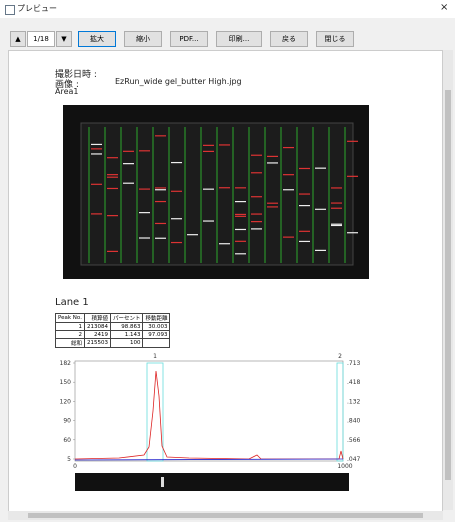 The height and width of the screenshot is (522, 455). What do you see at coordinates (227, 9) in the screenshot?
I see `title-bar: プレビュー ×` at bounding box center [227, 9].